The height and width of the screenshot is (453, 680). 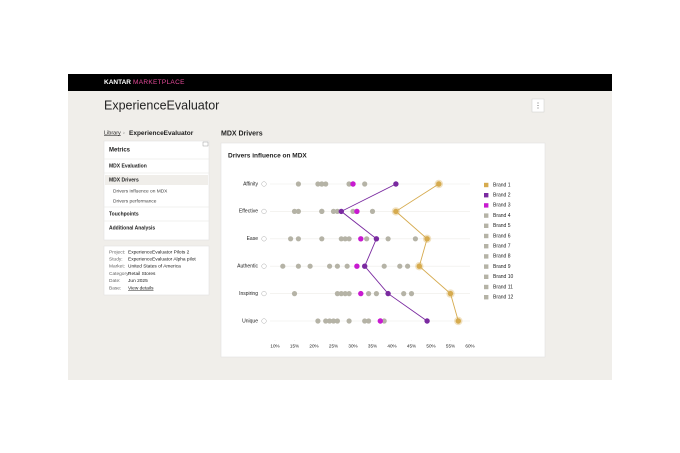 I want to click on product-name: MARKETPLACE, so click(x=159, y=82).